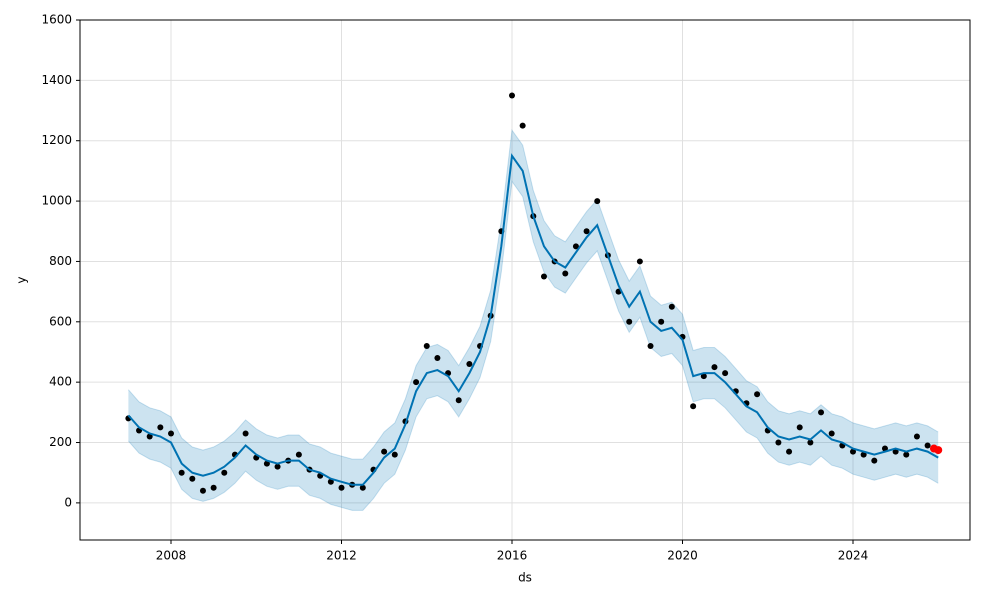 Image resolution: width=1000 pixels, height=600 pixels. I want to click on y-tick-label: 800, so click(60, 261).